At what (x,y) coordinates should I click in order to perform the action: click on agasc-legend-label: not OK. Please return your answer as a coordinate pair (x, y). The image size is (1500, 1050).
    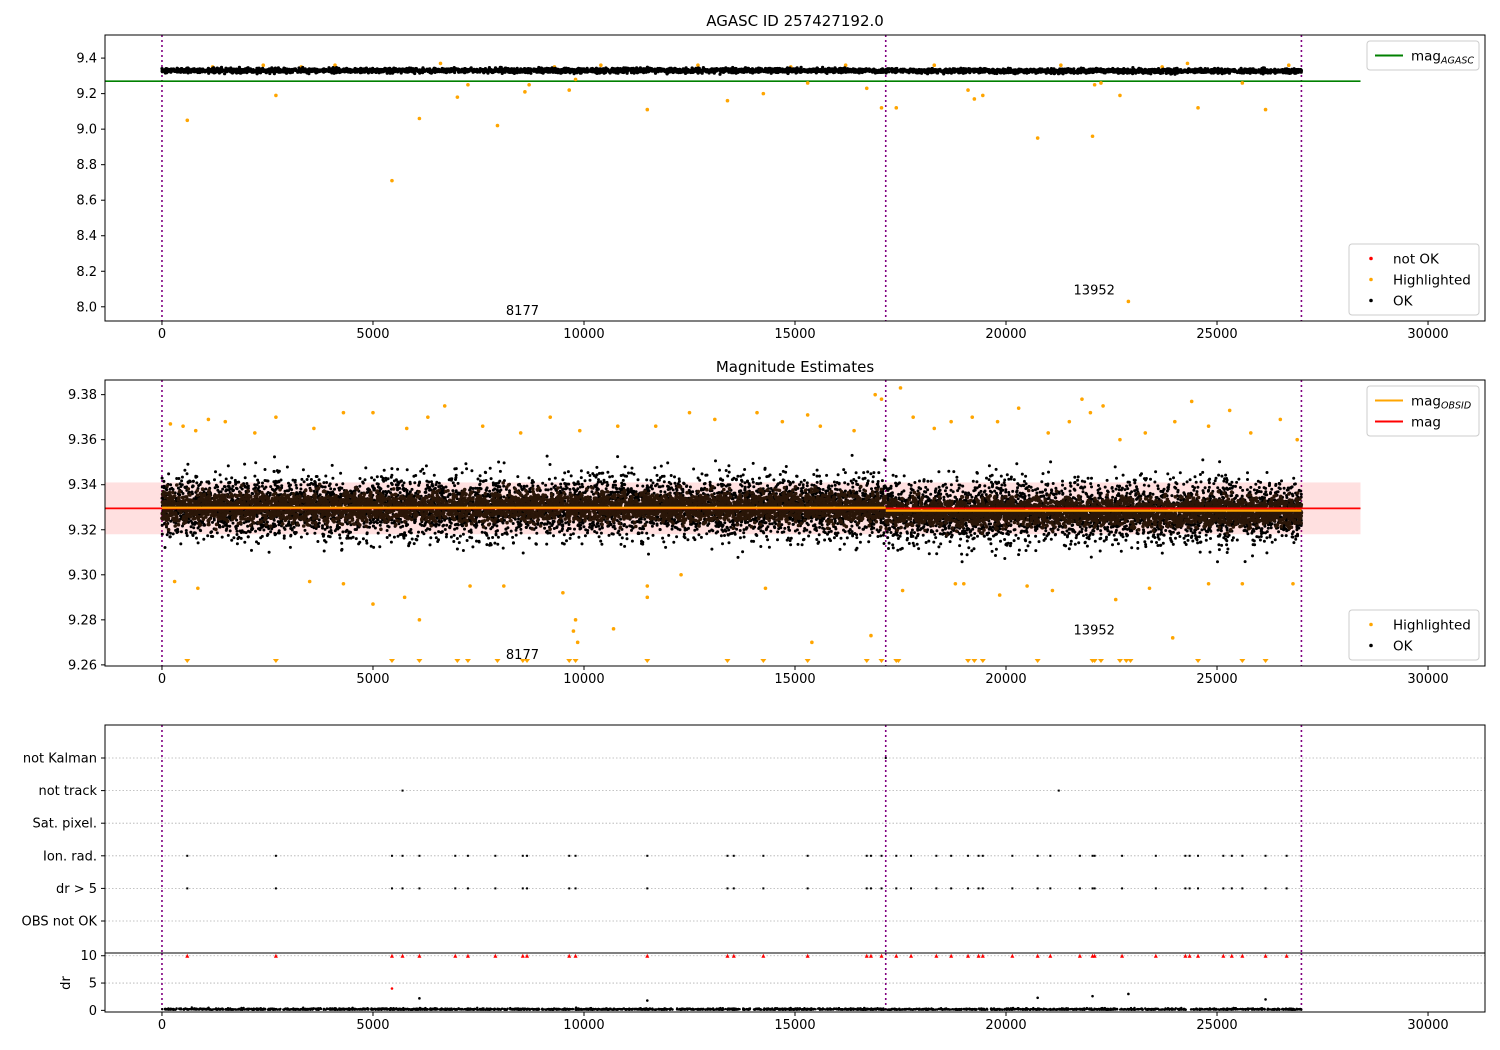
    Looking at the image, I should click on (1416, 260).